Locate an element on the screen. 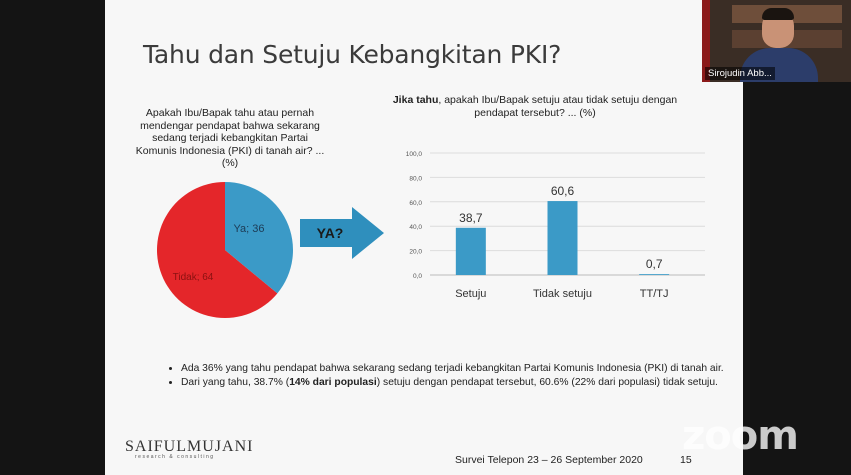 This screenshot has height=475, width=851. y-tick-label: 20,0 is located at coordinates (415, 252).